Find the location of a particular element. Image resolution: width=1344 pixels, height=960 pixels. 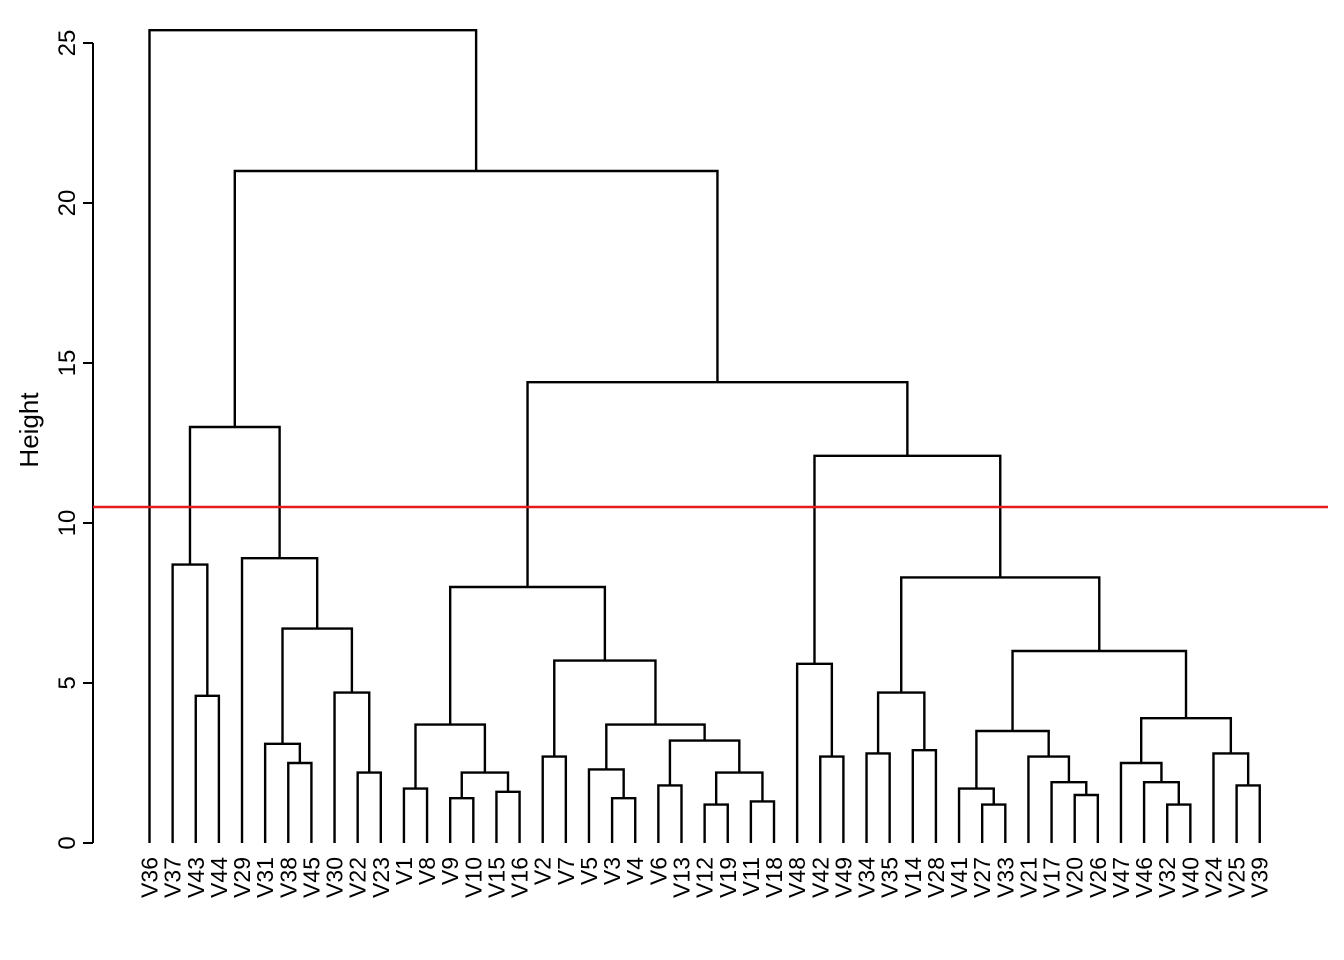

leaf-label-V15: V15 is located at coordinates (496, 877).